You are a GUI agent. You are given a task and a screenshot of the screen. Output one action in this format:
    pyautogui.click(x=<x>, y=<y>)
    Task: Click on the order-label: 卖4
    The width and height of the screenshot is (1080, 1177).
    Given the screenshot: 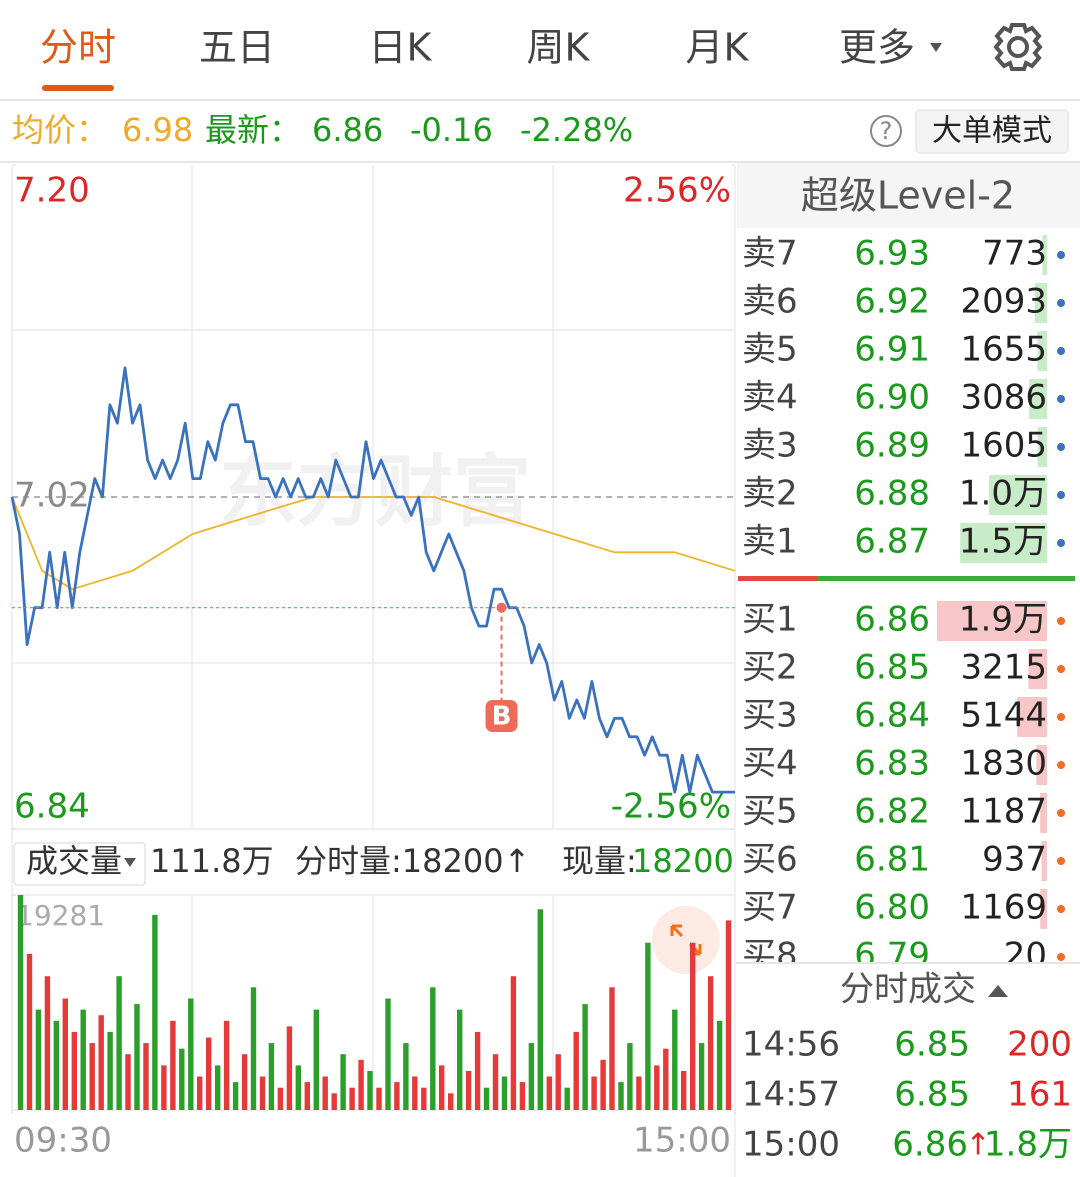 What is the action you would take?
    pyautogui.click(x=770, y=398)
    